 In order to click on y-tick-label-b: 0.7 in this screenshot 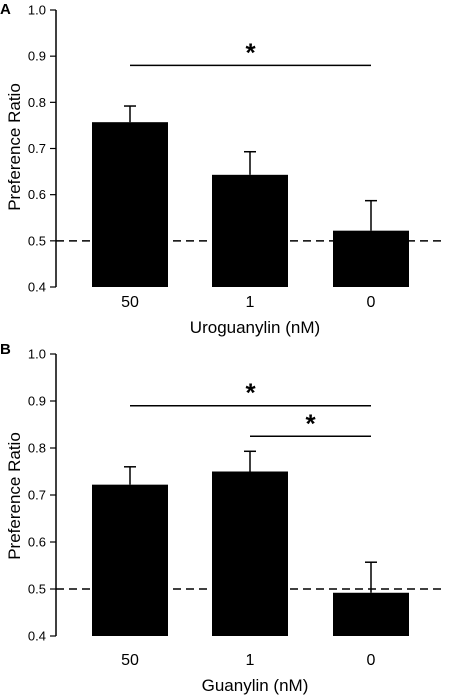, I will do `click(37, 495)`.